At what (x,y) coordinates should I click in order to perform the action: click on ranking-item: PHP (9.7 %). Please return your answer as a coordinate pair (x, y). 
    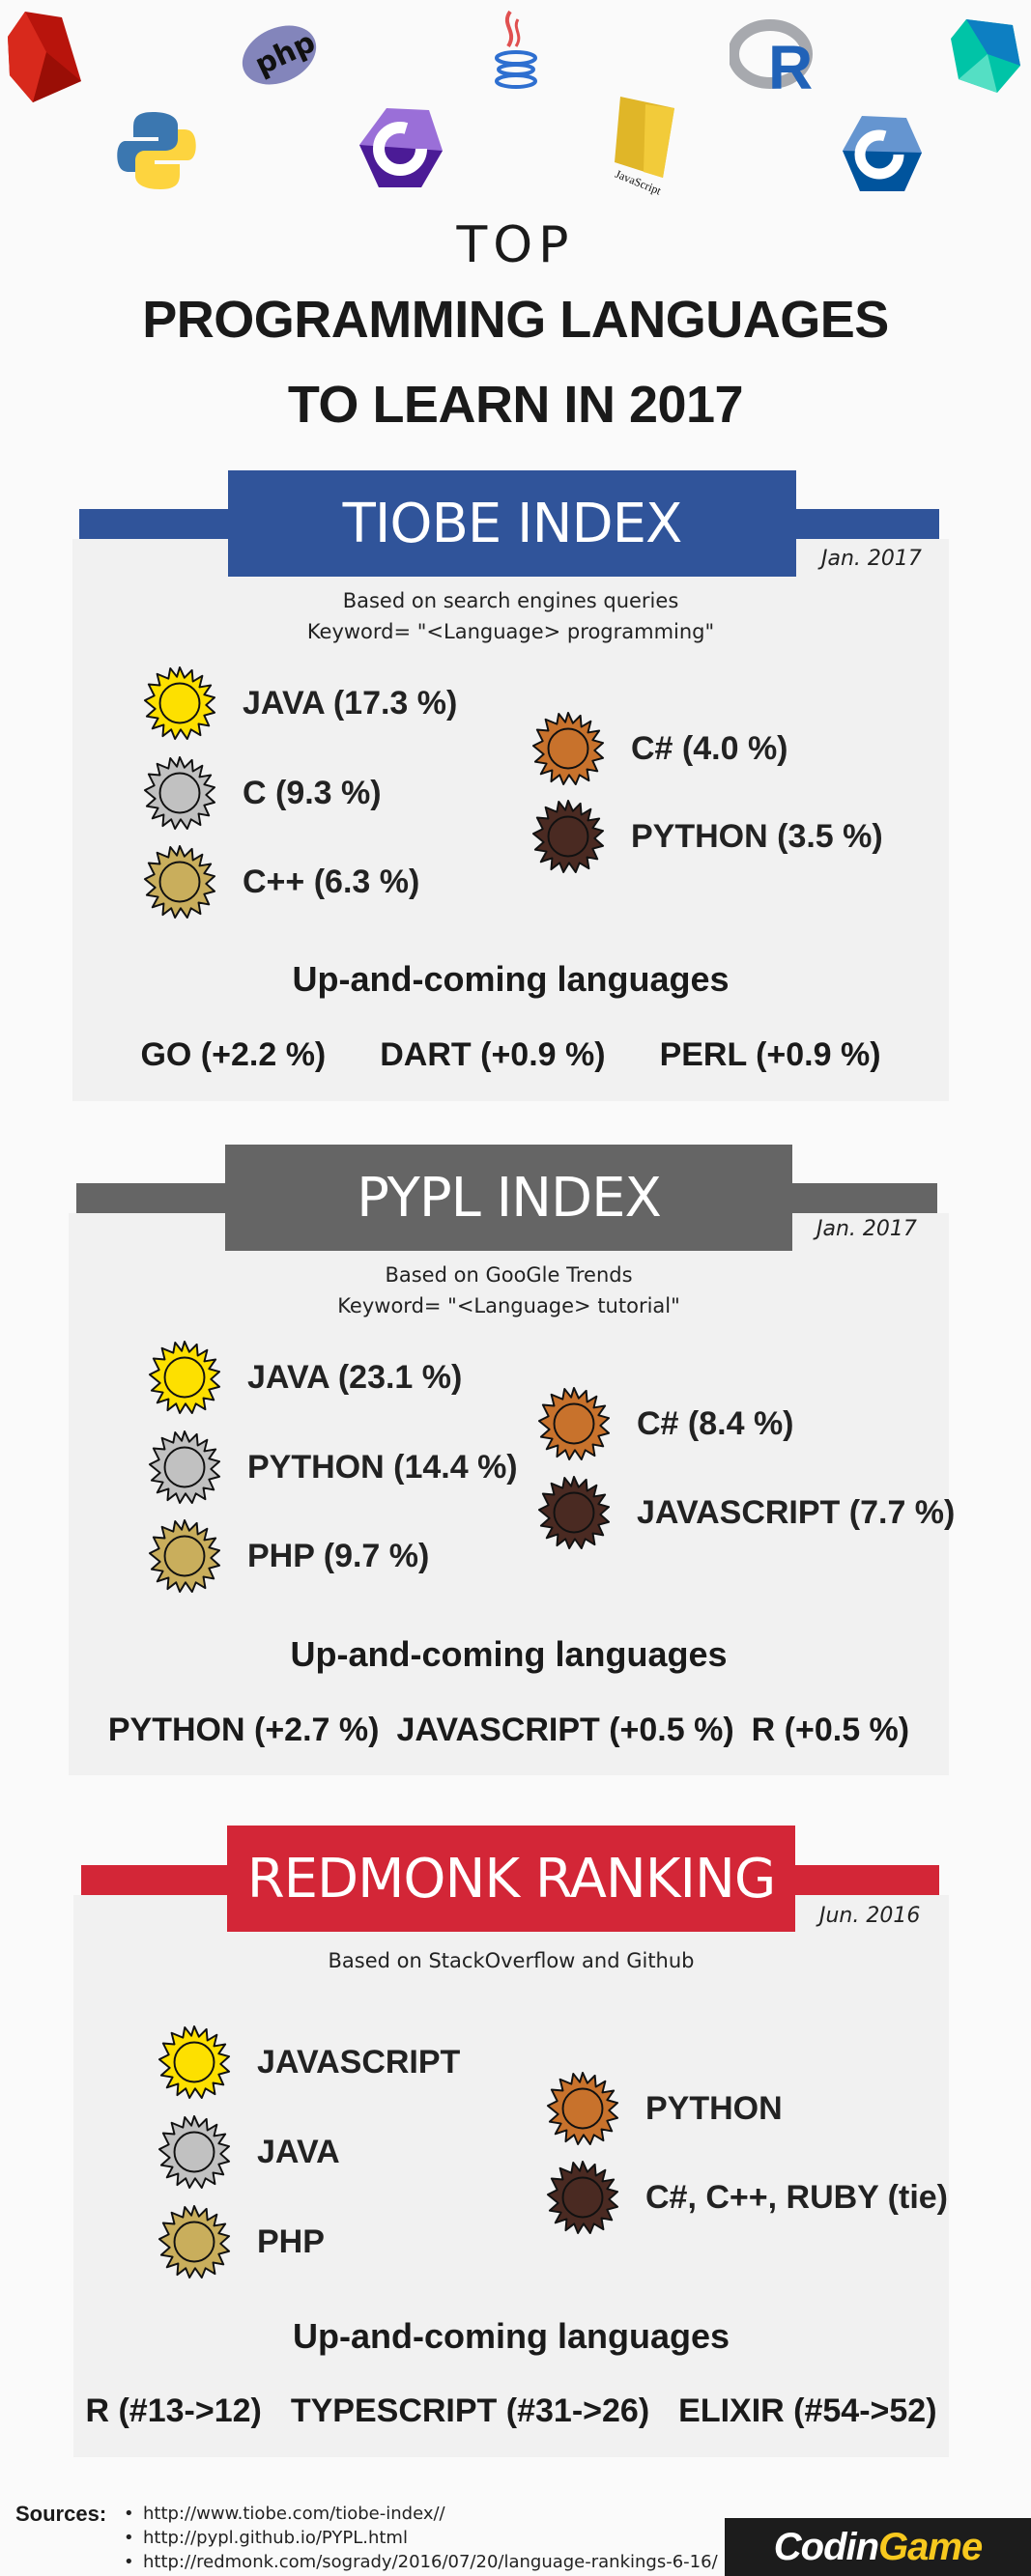
    Looking at the image, I should click on (288, 1556).